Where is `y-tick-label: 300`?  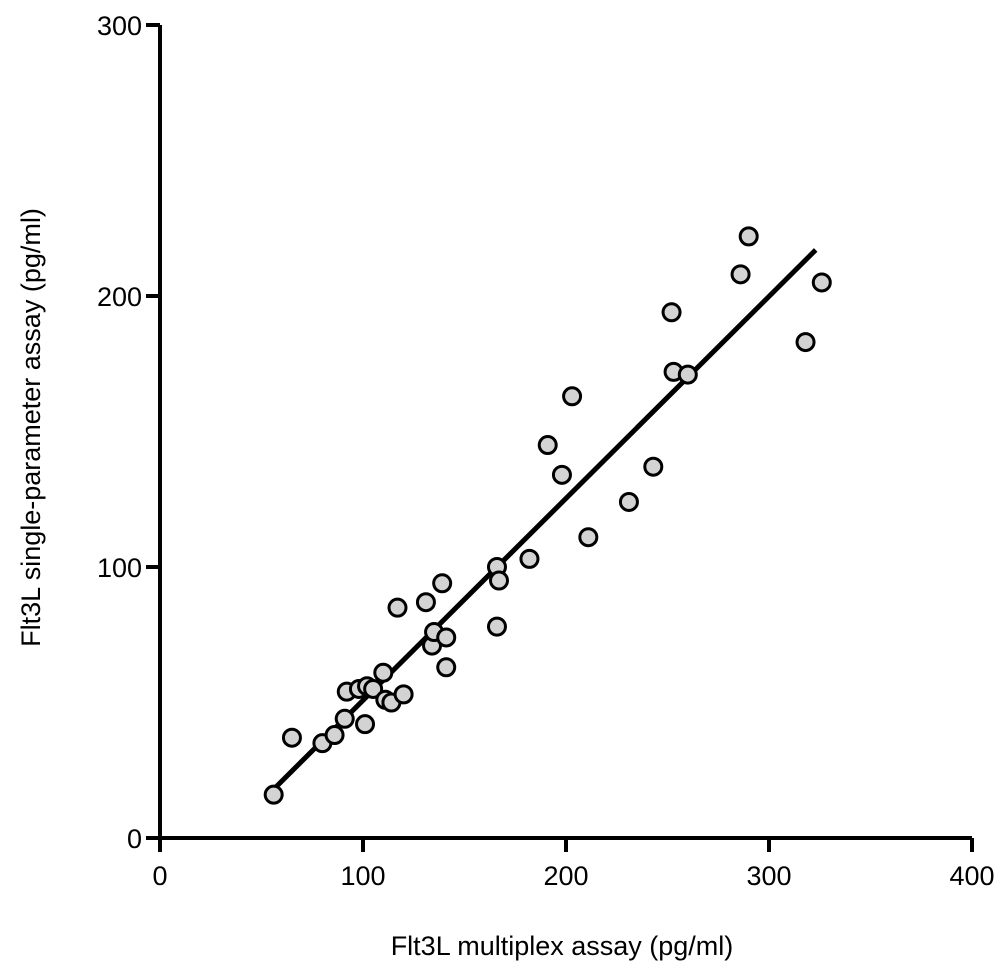 y-tick-label: 300 is located at coordinates (119, 26).